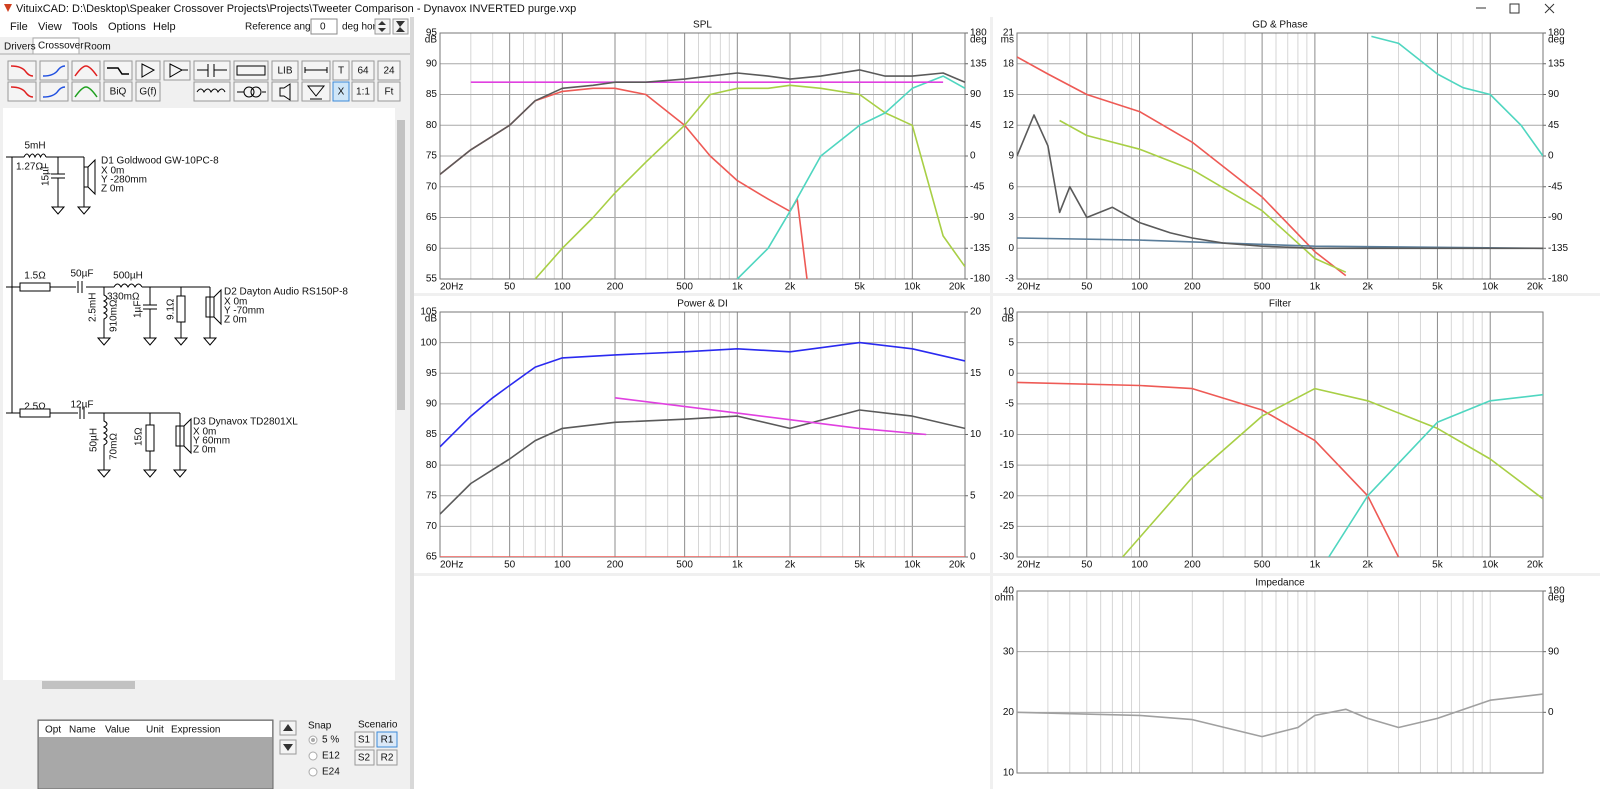 This screenshot has height=789, width=1600. I want to click on menu-item: Help, so click(164, 27).